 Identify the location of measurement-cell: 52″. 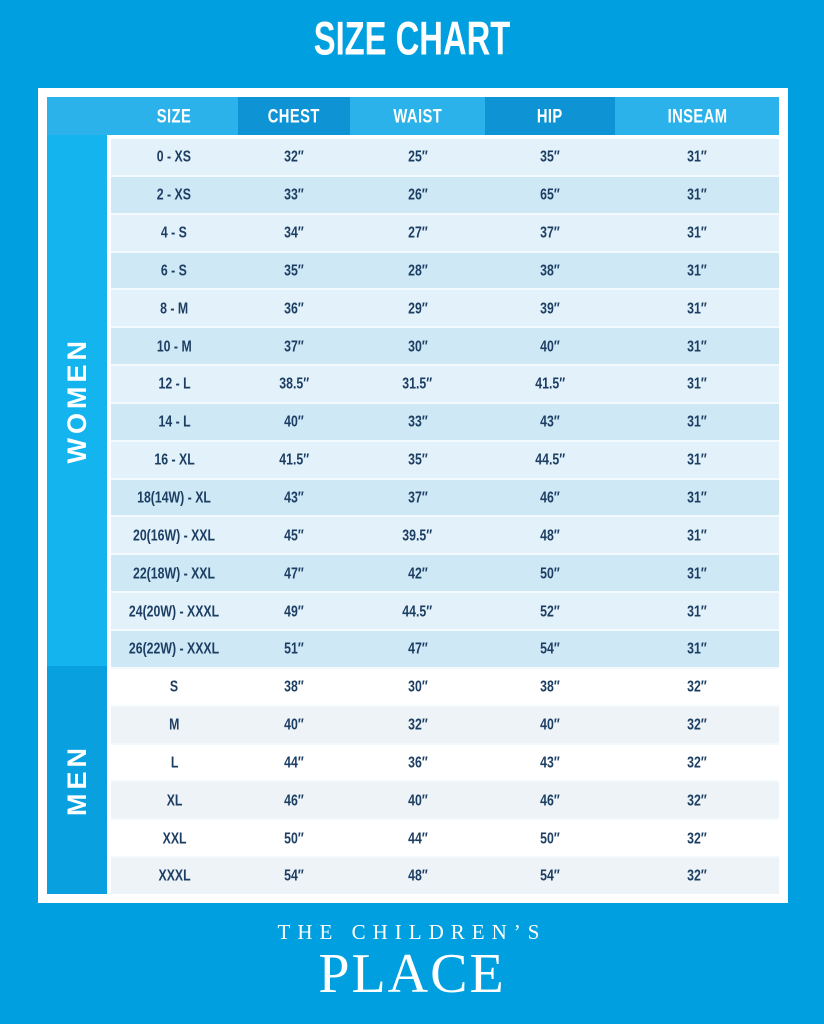
(550, 611).